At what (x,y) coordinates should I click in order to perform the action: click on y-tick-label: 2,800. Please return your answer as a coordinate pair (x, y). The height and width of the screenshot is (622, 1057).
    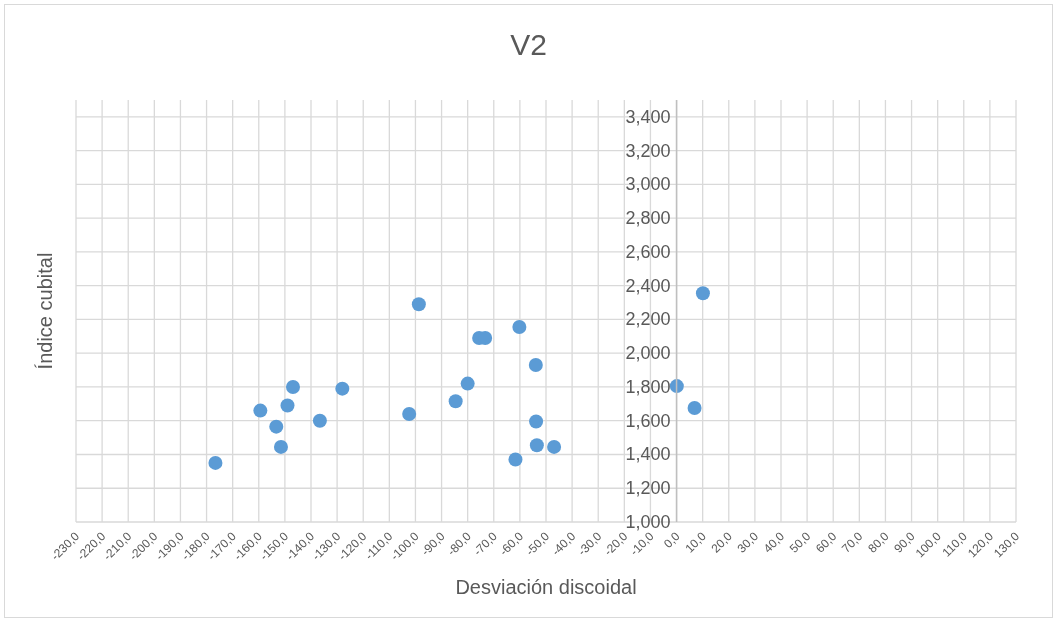
    Looking at the image, I should click on (648, 218).